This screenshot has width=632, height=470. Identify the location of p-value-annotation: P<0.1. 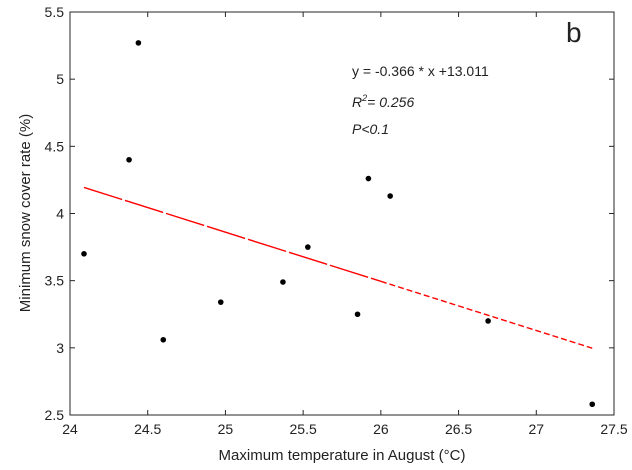
(370, 129).